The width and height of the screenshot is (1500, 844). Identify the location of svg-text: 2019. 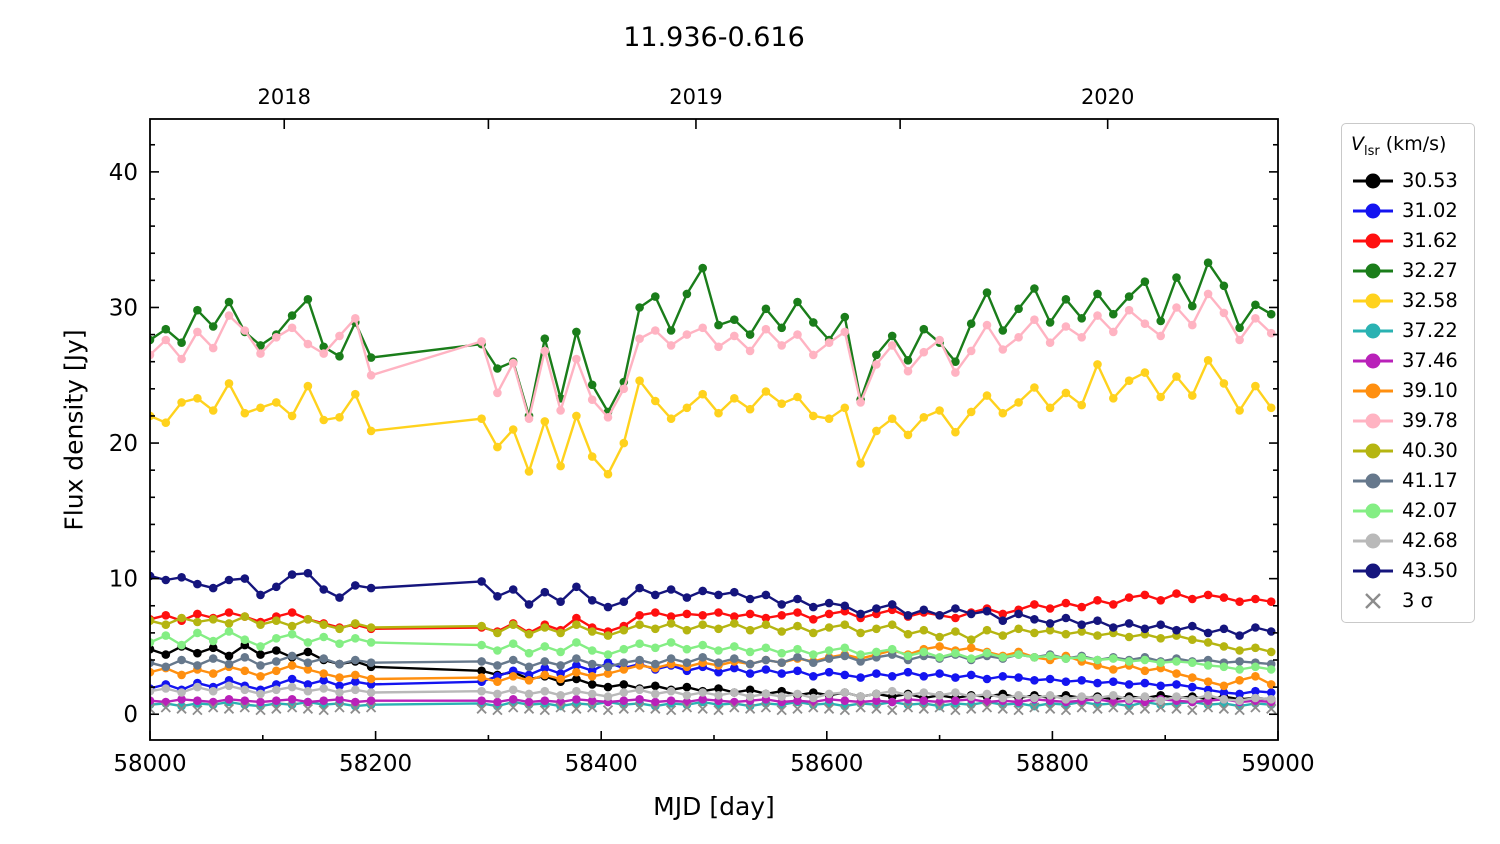
(695, 97).